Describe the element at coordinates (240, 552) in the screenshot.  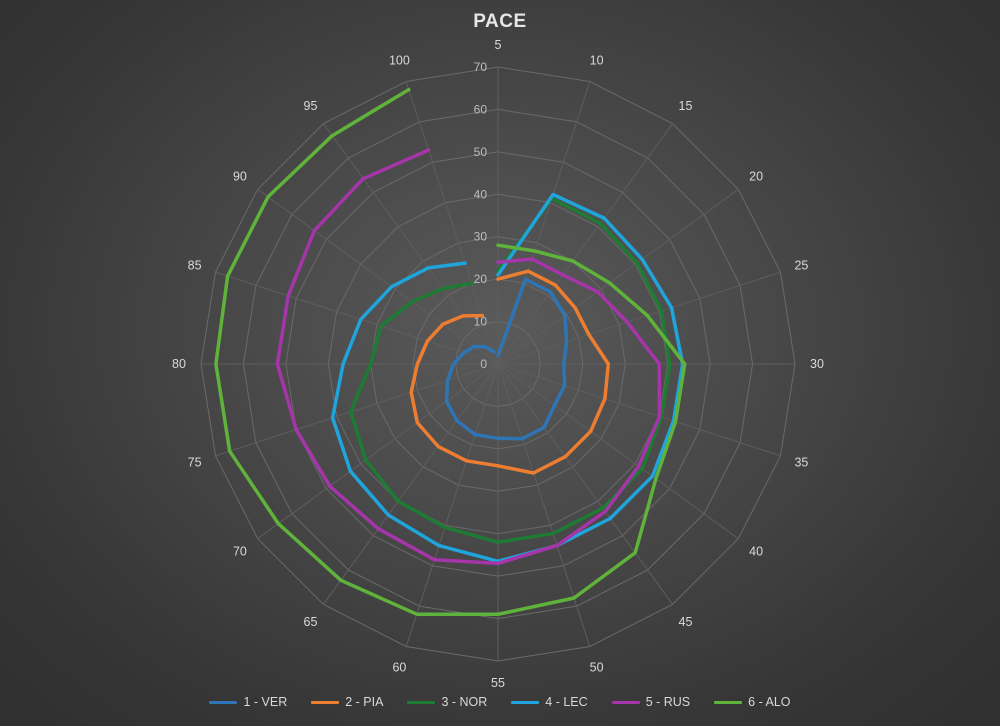
I see `category-label: 70` at that location.